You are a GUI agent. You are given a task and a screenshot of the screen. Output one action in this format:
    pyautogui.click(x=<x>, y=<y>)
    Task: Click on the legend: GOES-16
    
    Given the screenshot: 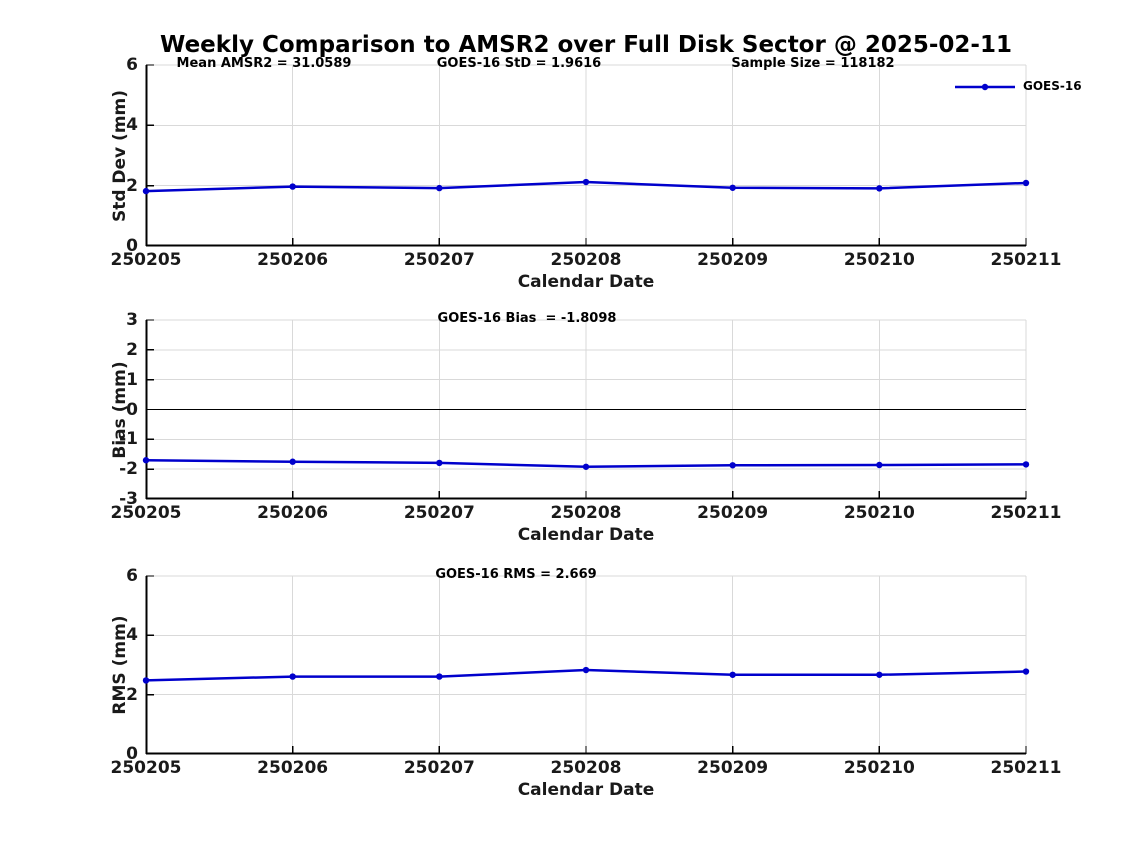 What is the action you would take?
    pyautogui.click(x=1018, y=86)
    